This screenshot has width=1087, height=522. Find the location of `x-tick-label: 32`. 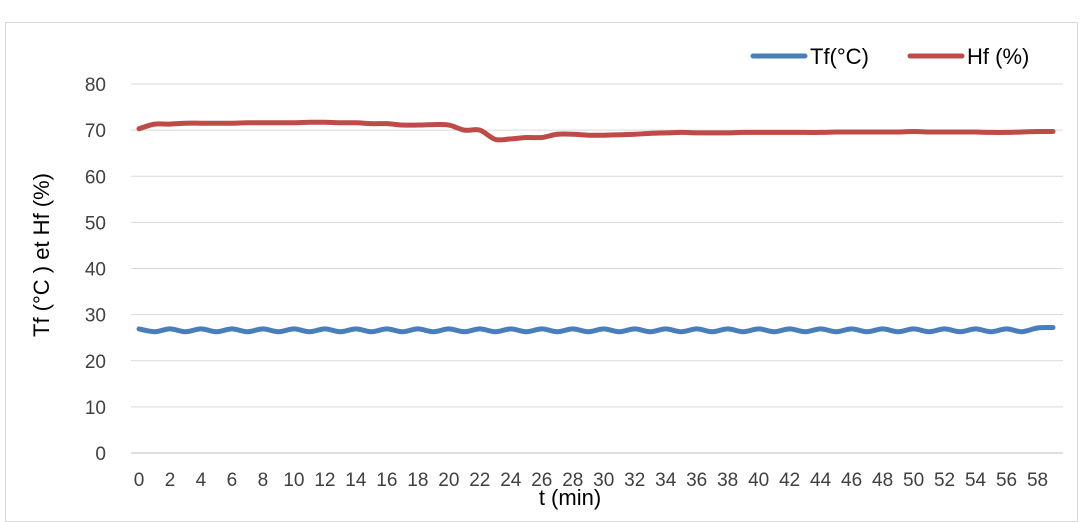

x-tick-label: 32 is located at coordinates (634, 480).